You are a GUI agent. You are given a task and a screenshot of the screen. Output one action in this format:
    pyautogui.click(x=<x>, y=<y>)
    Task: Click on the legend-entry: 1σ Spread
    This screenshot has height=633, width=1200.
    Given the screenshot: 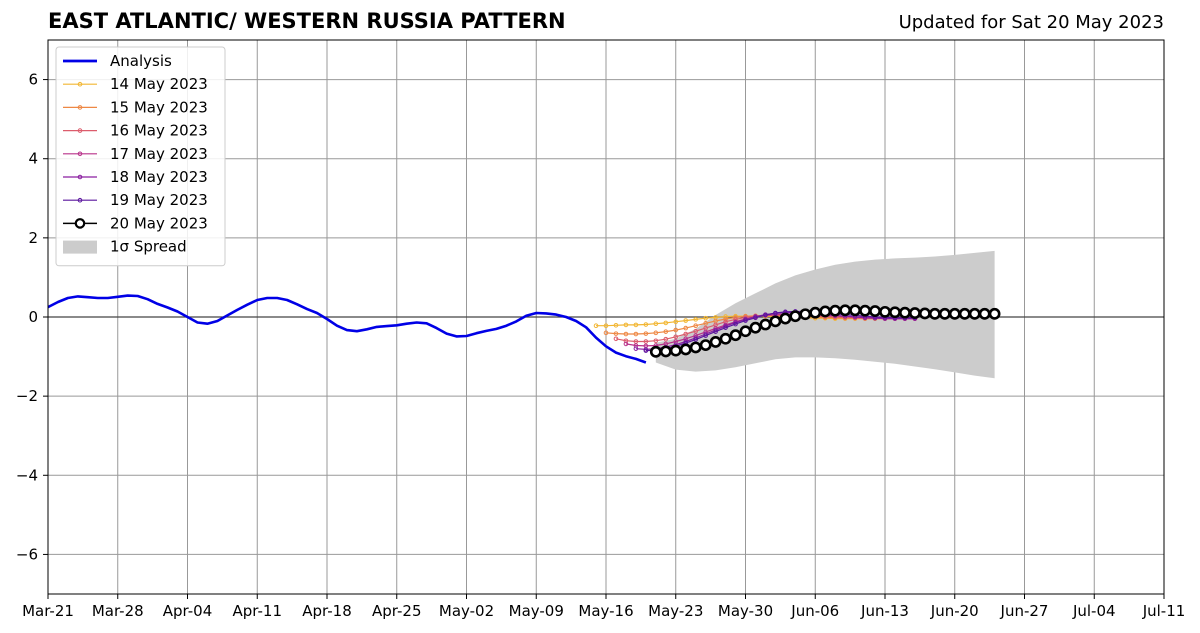 What is the action you would take?
    pyautogui.click(x=125, y=247)
    